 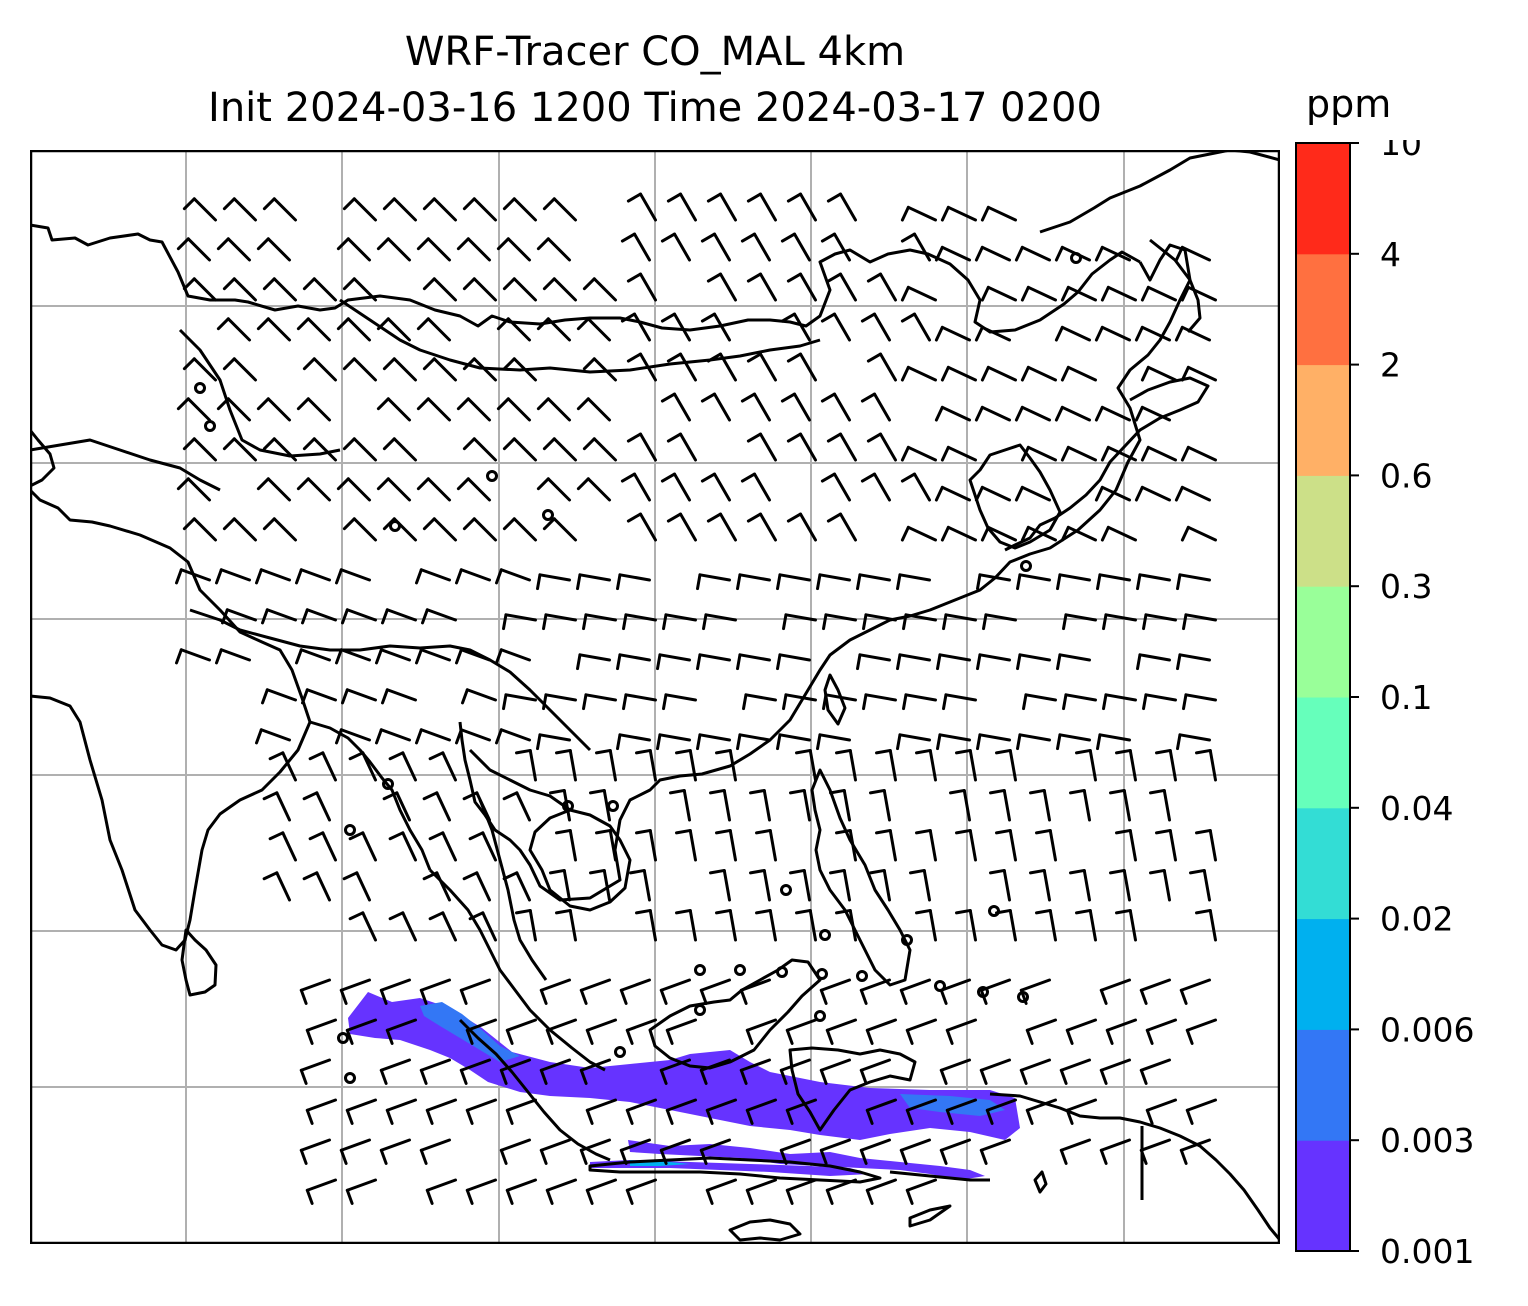 I want to click on colorbar-band, so click(x=1323, y=309).